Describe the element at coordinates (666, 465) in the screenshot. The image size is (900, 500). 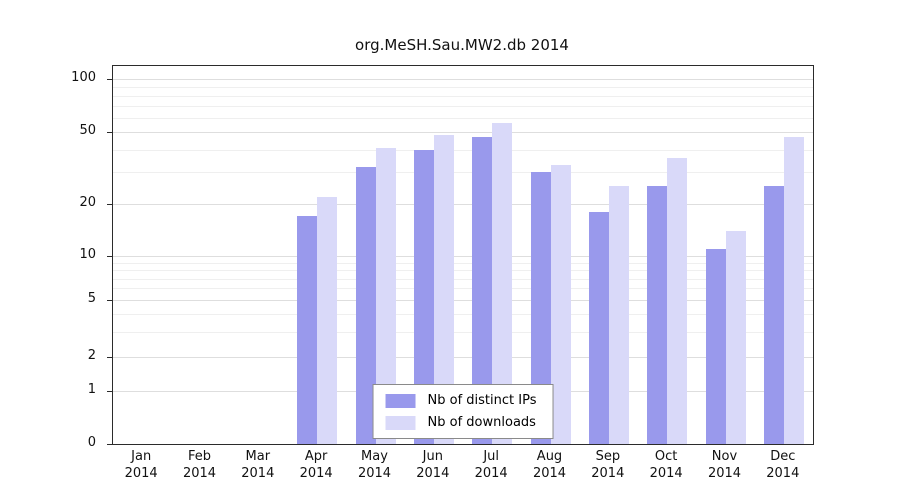
I see `x-tick-label: Oct 2014` at that location.